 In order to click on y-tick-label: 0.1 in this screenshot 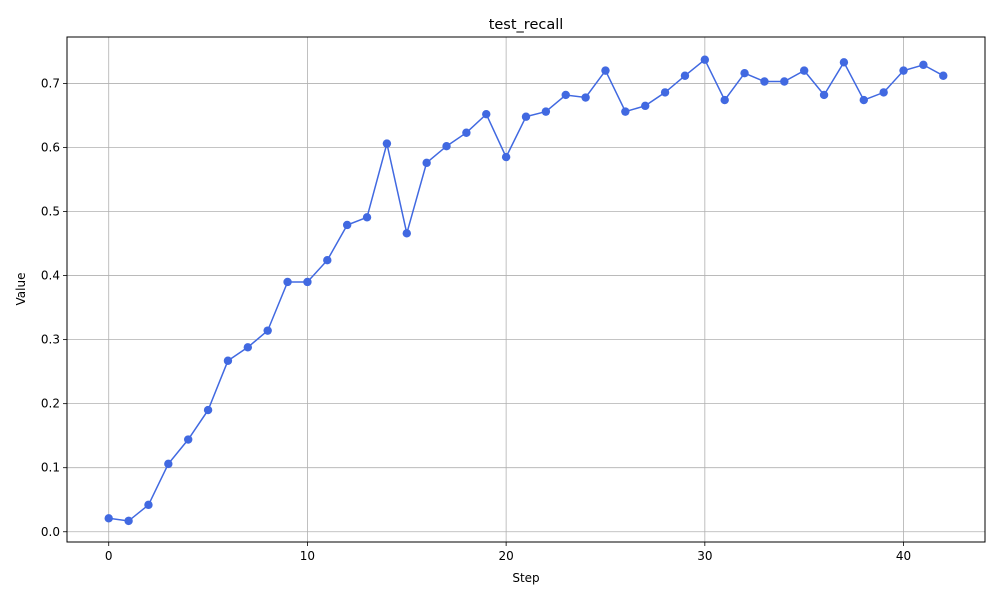, I will do `click(50, 468)`.